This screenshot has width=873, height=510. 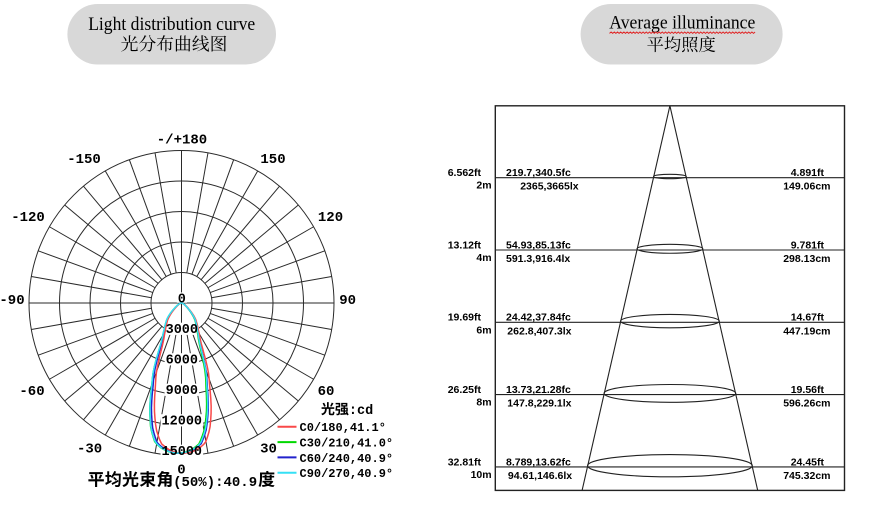 What do you see at coordinates (808, 245) in the screenshot?
I see `svg-text: 9.781ft` at bounding box center [808, 245].